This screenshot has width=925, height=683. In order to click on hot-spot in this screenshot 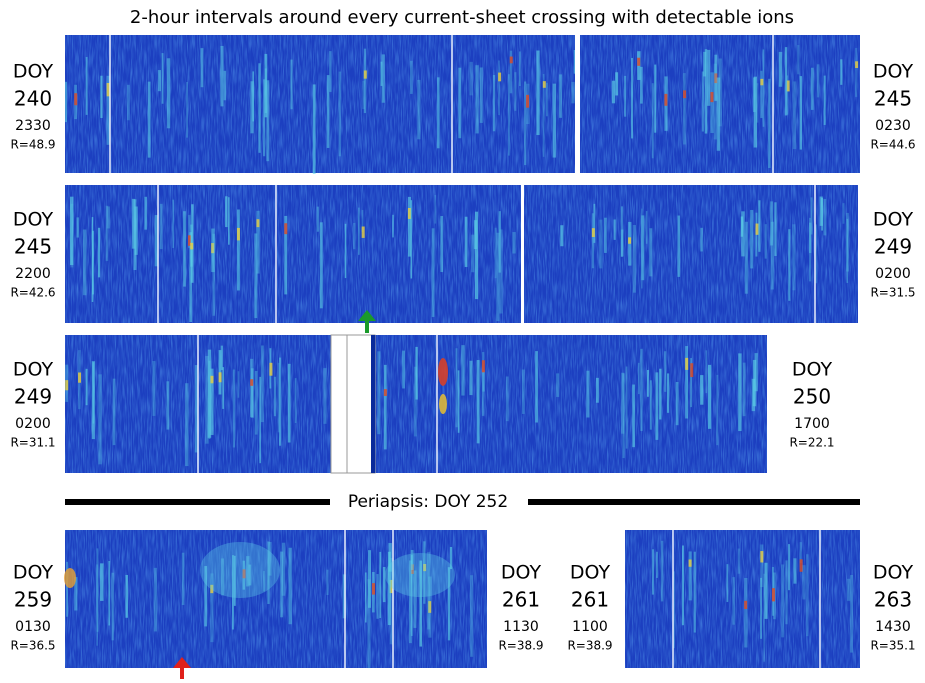, I will do `click(70, 578)`.